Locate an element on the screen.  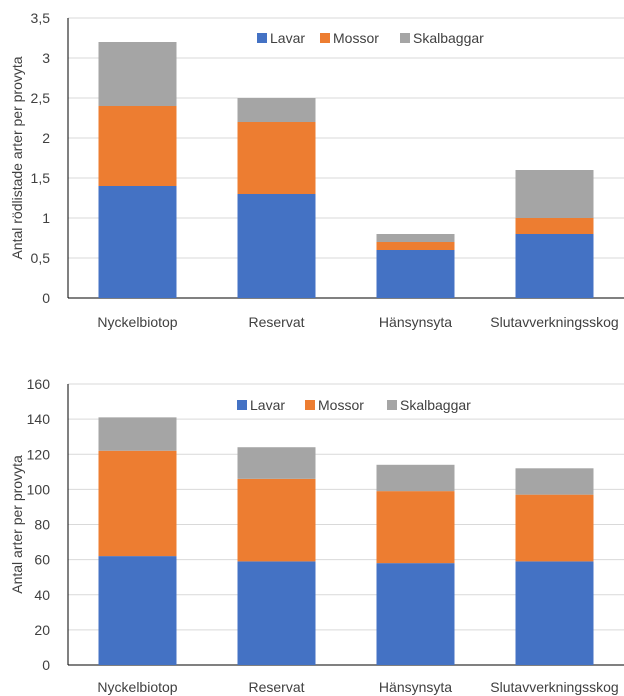
y-tick-label: 40 is located at coordinates (42, 595).